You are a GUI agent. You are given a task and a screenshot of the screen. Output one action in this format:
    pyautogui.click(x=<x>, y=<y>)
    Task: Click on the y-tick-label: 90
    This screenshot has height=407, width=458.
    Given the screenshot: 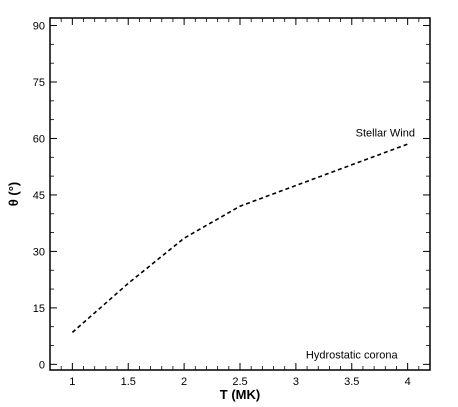 What is the action you would take?
    pyautogui.click(x=39, y=27)
    